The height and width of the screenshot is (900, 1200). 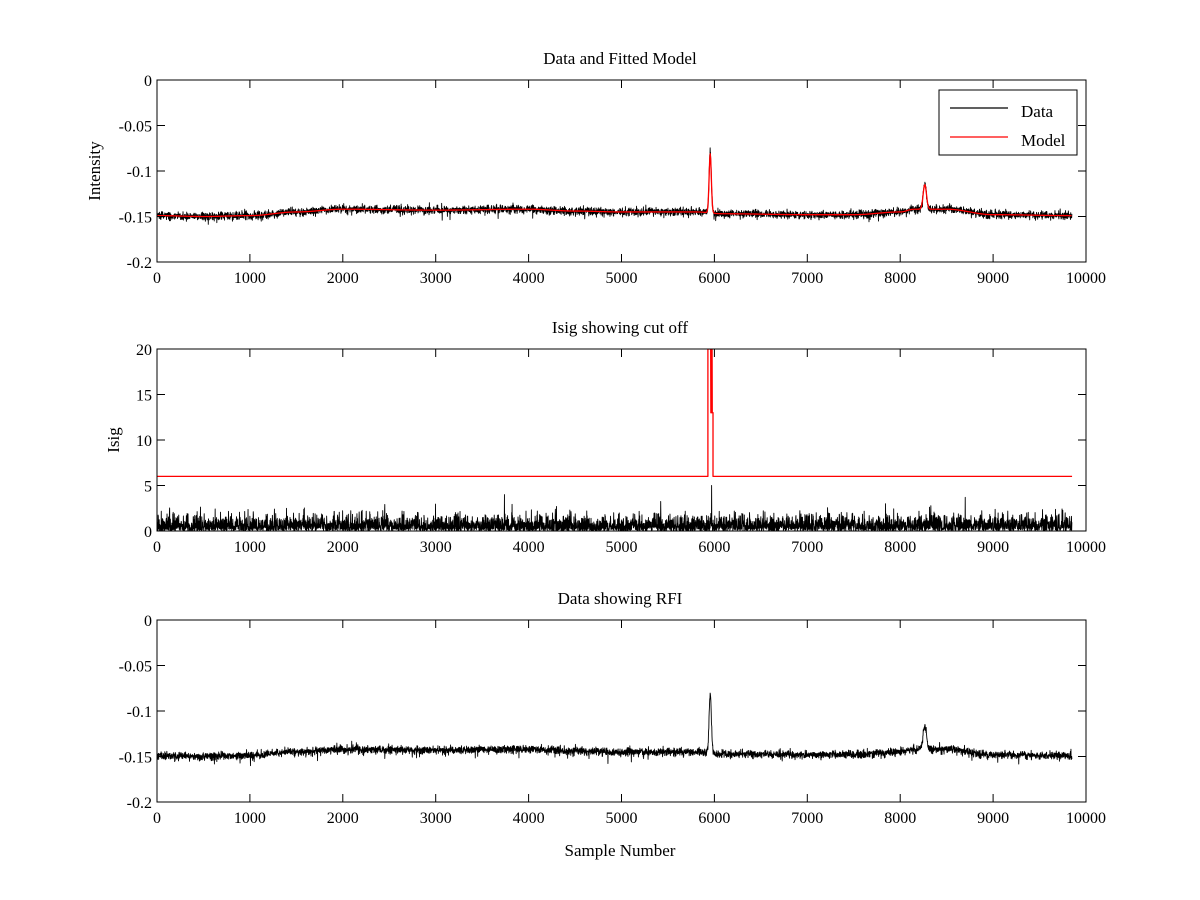 What do you see at coordinates (1037, 111) in the screenshot?
I see `legend-label-data: Data` at bounding box center [1037, 111].